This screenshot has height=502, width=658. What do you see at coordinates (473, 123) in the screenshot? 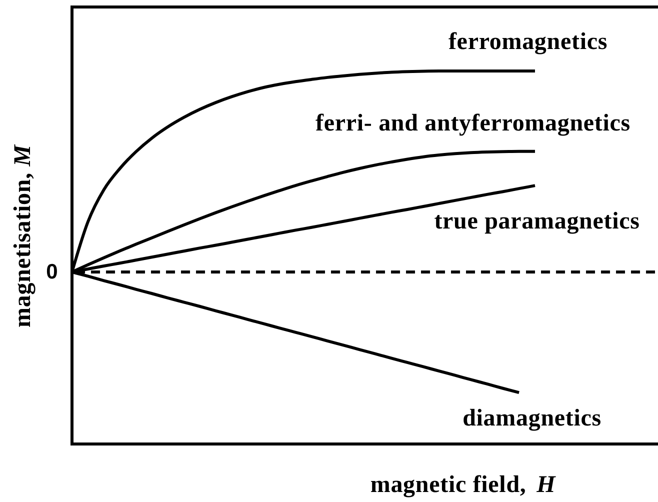
I see `series-label: ferri- and antyferromagnetics` at bounding box center [473, 123].